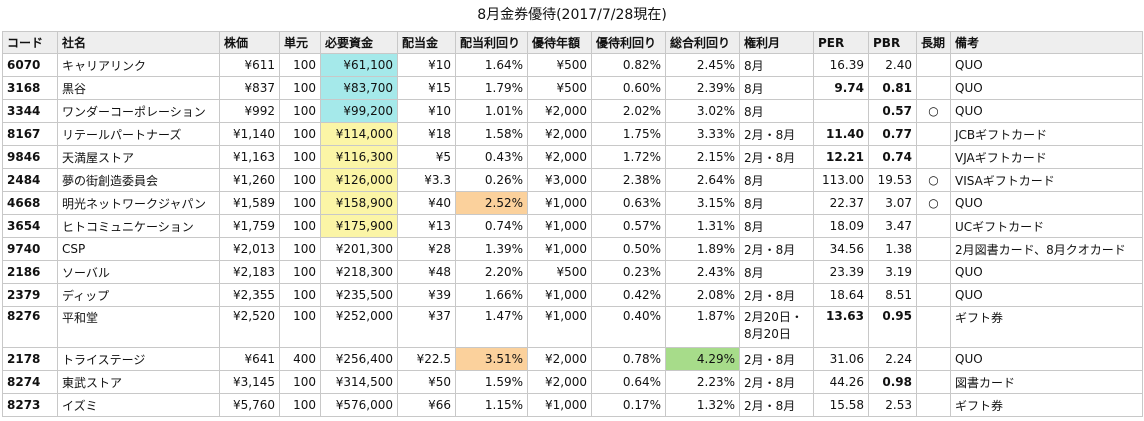 This screenshot has width=1144, height=421. Describe the element at coordinates (359, 405) in the screenshot. I see `required-funds-cell: ¥576,000` at that location.